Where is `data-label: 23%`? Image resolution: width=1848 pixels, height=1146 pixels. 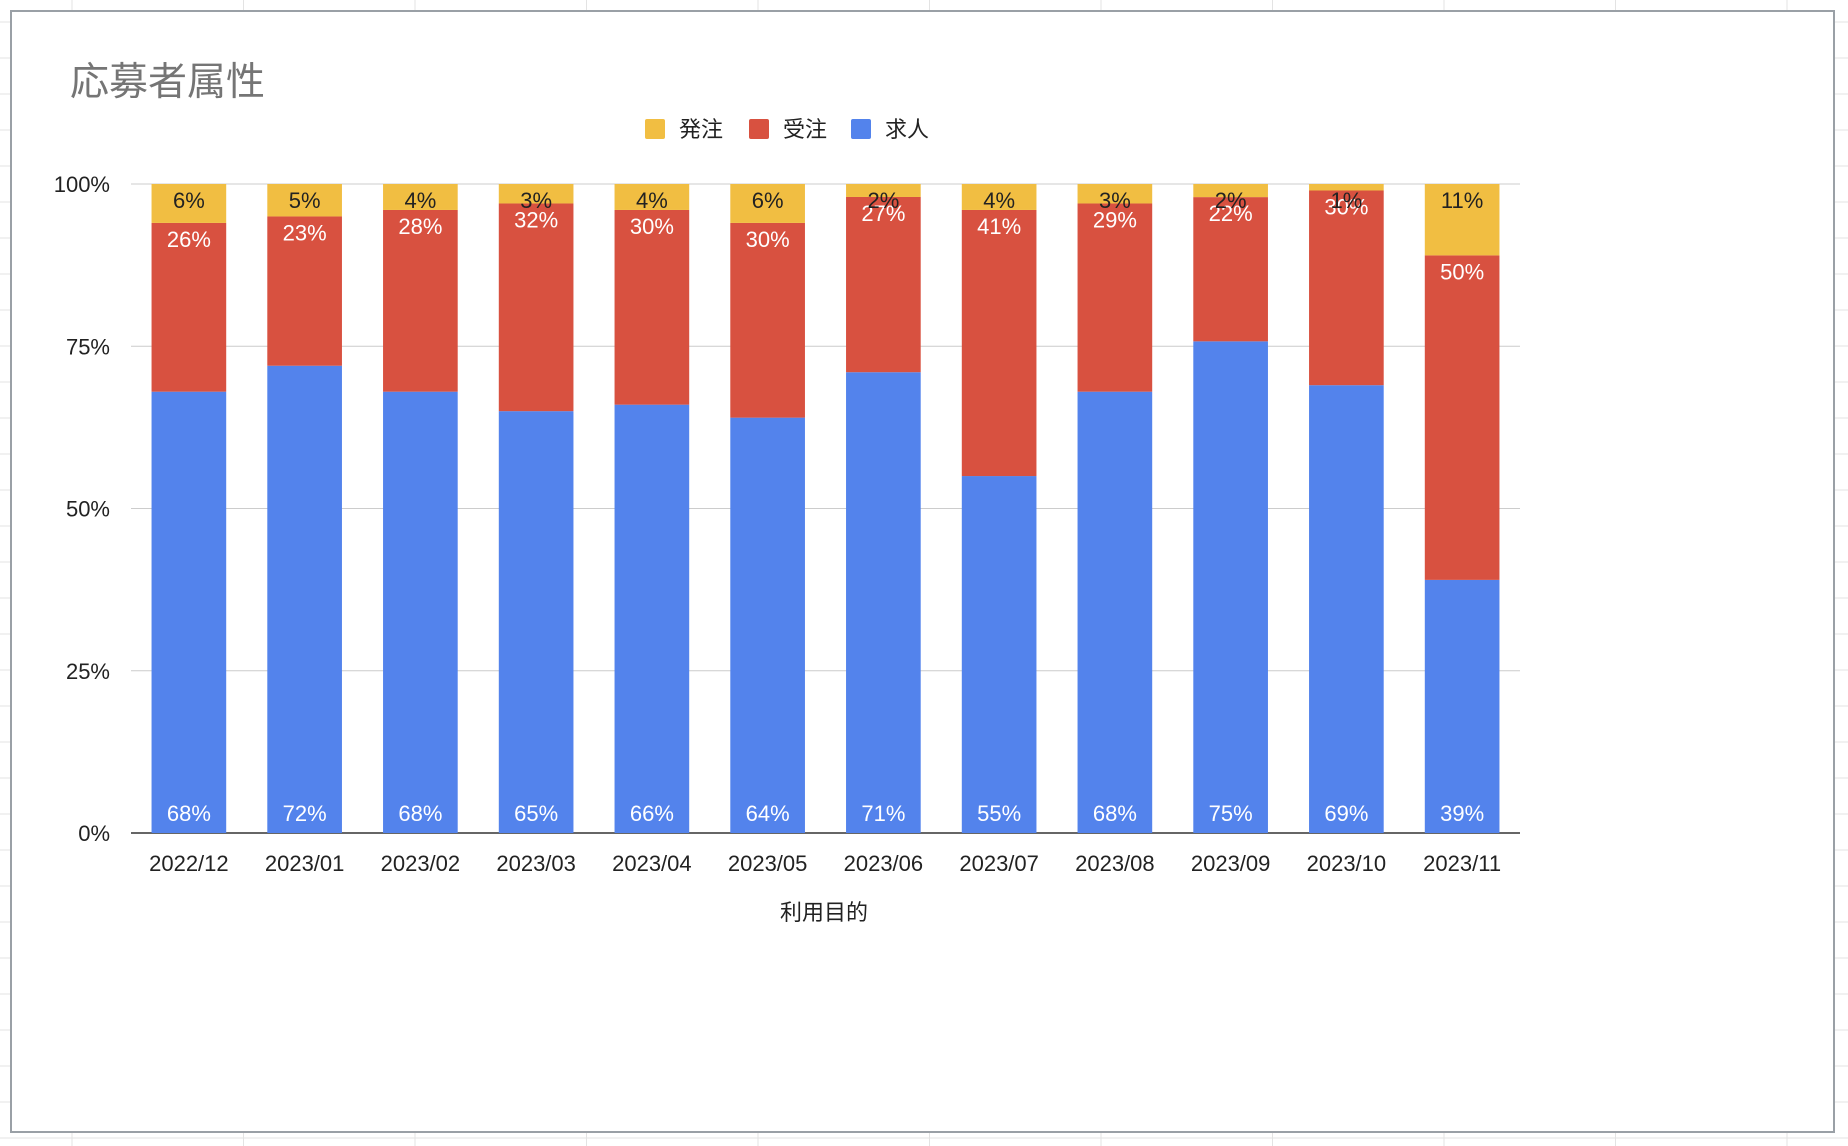
data-label: 23% is located at coordinates (305, 232).